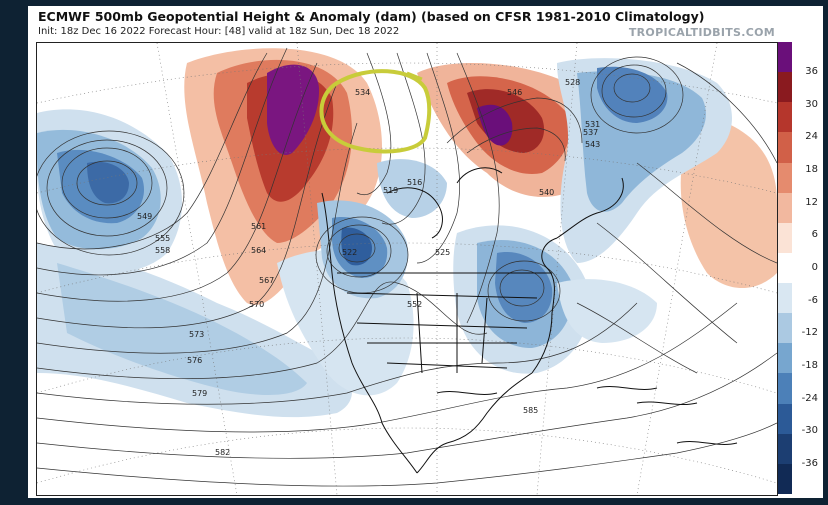  Describe the element at coordinates (199, 393) in the screenshot. I see `contour-label: 579` at that location.